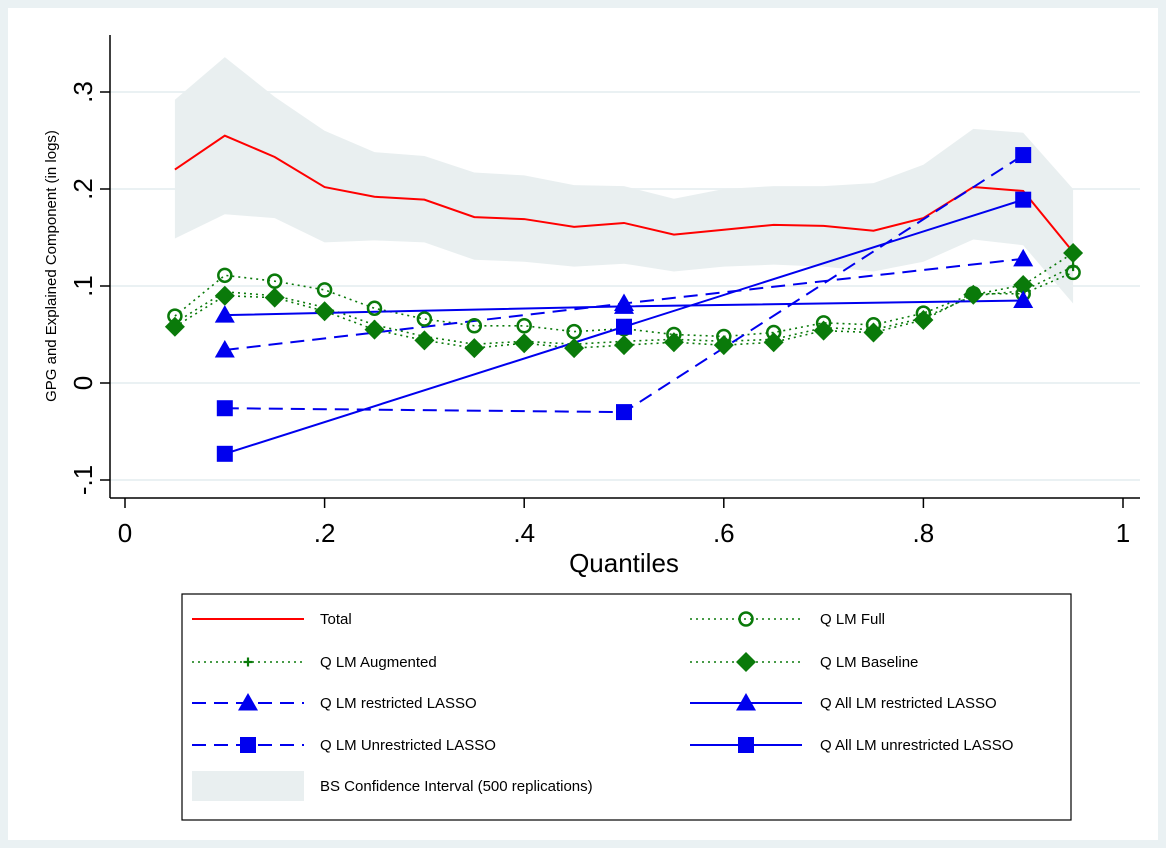  I want to click on legend-item-q-lm-unrestricted-lasso: Q LM Unrestricted LASSO, so click(344, 745).